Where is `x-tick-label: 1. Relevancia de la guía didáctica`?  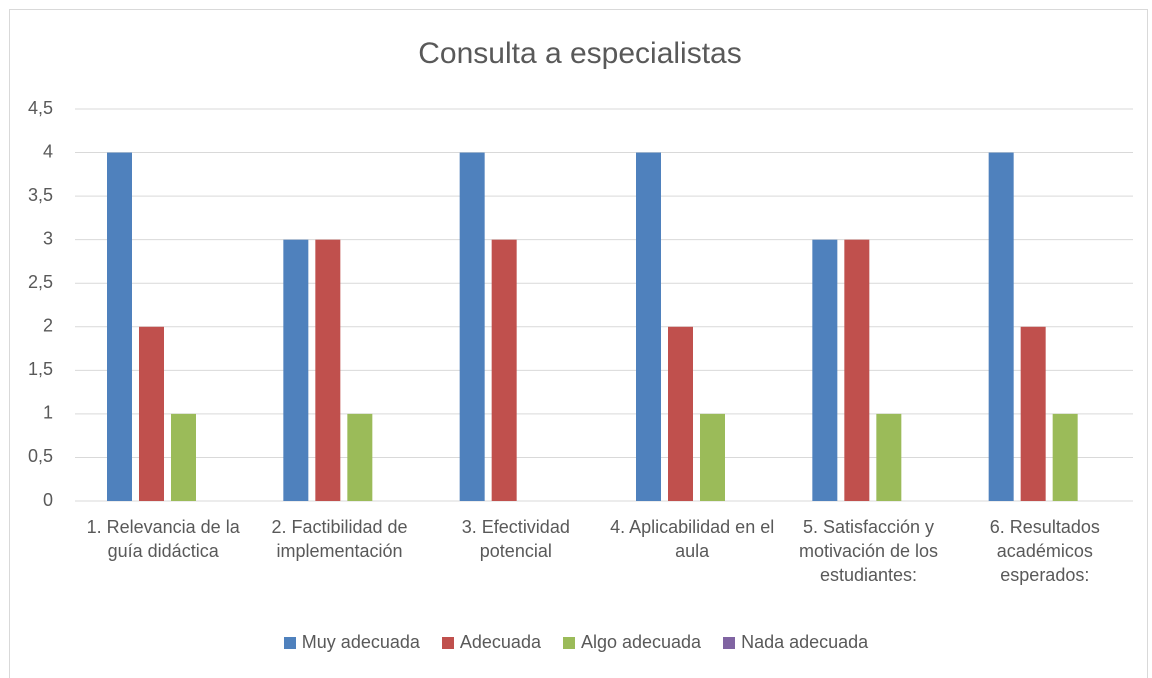 x-tick-label: 1. Relevancia de la guía didáctica is located at coordinates (163, 539).